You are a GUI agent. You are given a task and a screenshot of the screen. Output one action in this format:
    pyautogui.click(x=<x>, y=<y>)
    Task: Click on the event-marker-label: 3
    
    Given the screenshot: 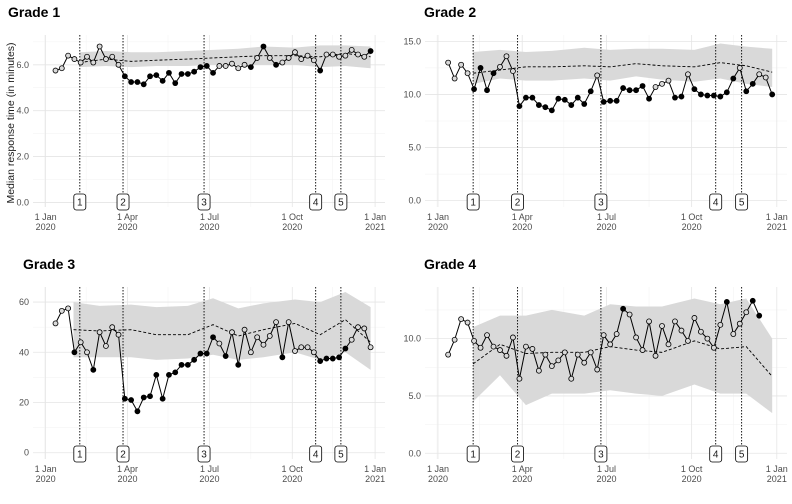 What is the action you would take?
    pyautogui.click(x=204, y=455)
    